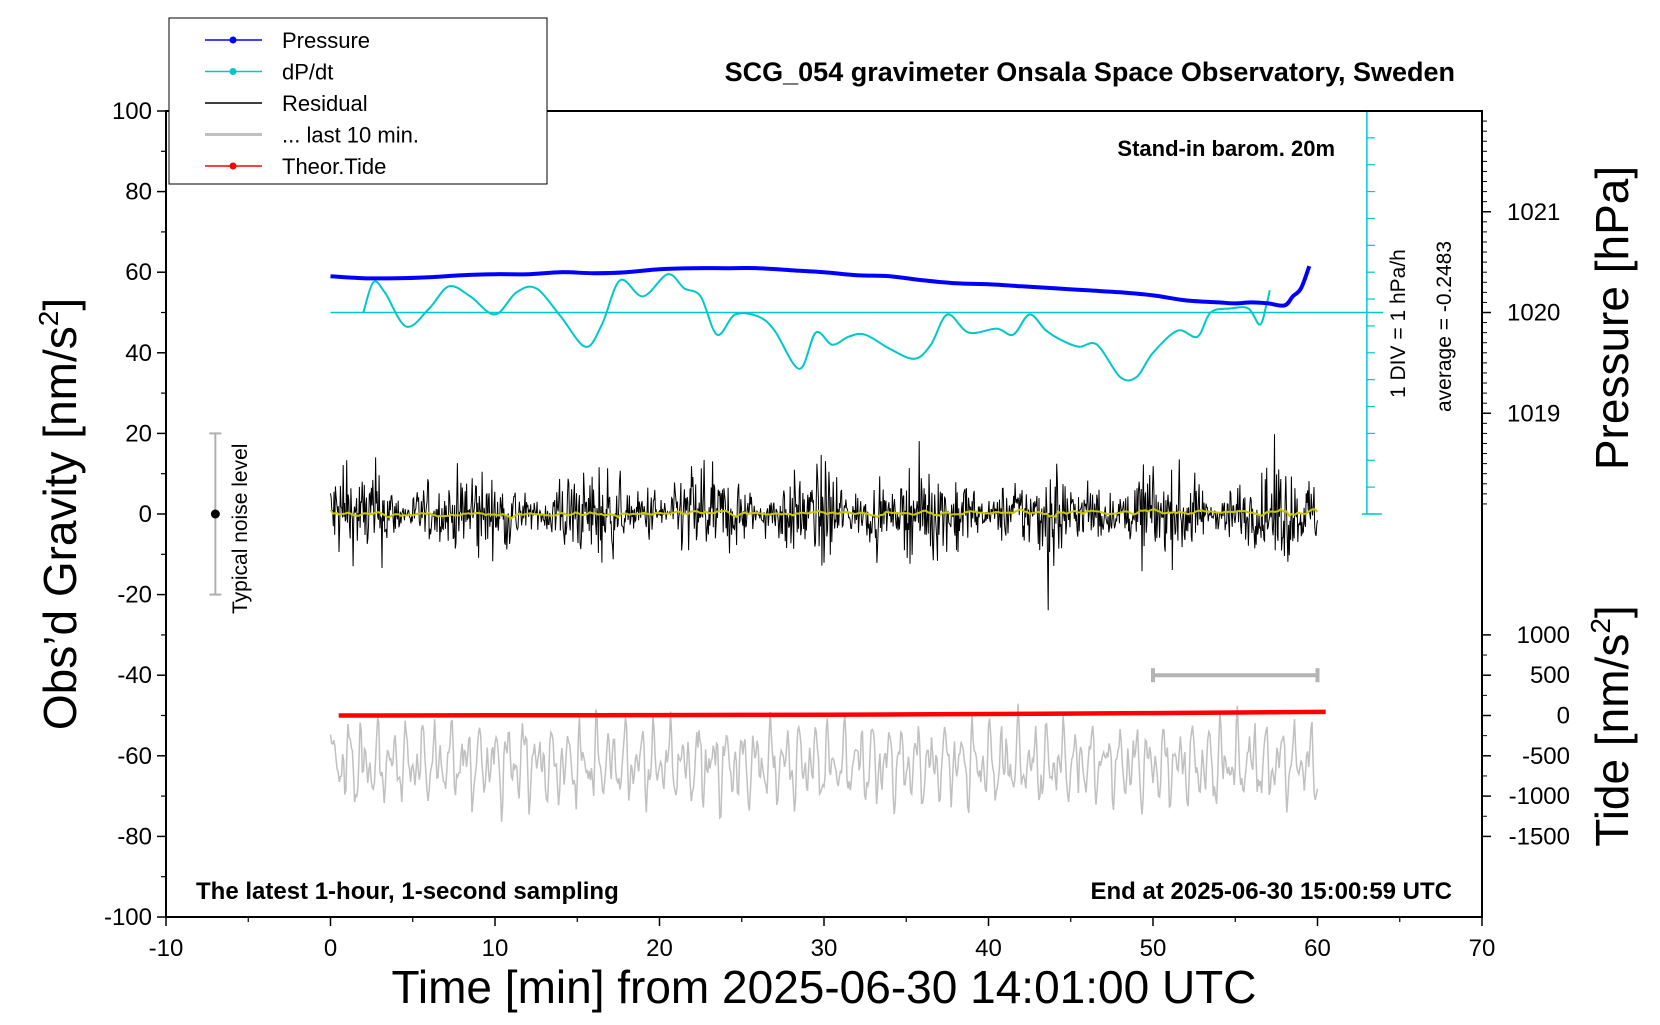 The height and width of the screenshot is (1025, 1660). What do you see at coordinates (1226, 148) in the screenshot?
I see `barometer-note: Stand-in barom. 20m` at bounding box center [1226, 148].